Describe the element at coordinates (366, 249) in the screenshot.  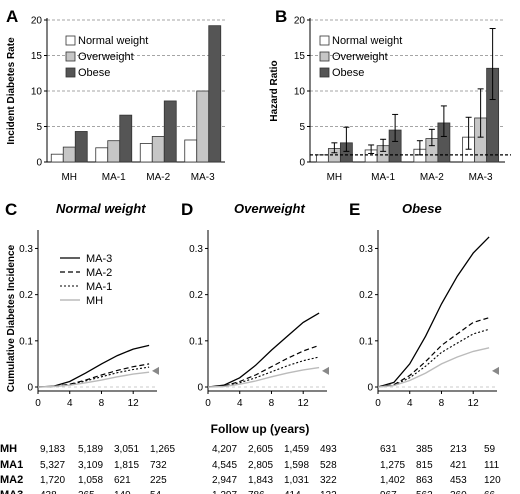
I see `panel-e-y-tick-label: 0.3` at that location.